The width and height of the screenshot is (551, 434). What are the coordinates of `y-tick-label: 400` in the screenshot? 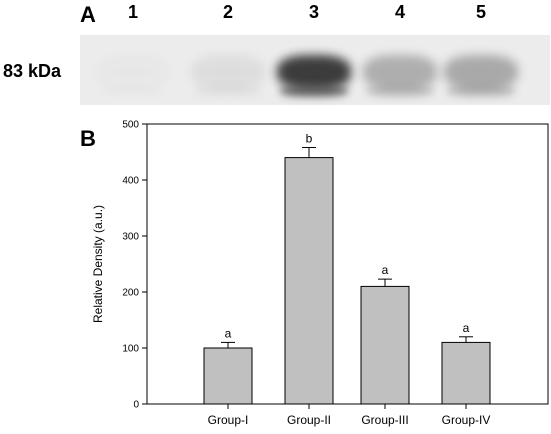 It's located at (130, 181).